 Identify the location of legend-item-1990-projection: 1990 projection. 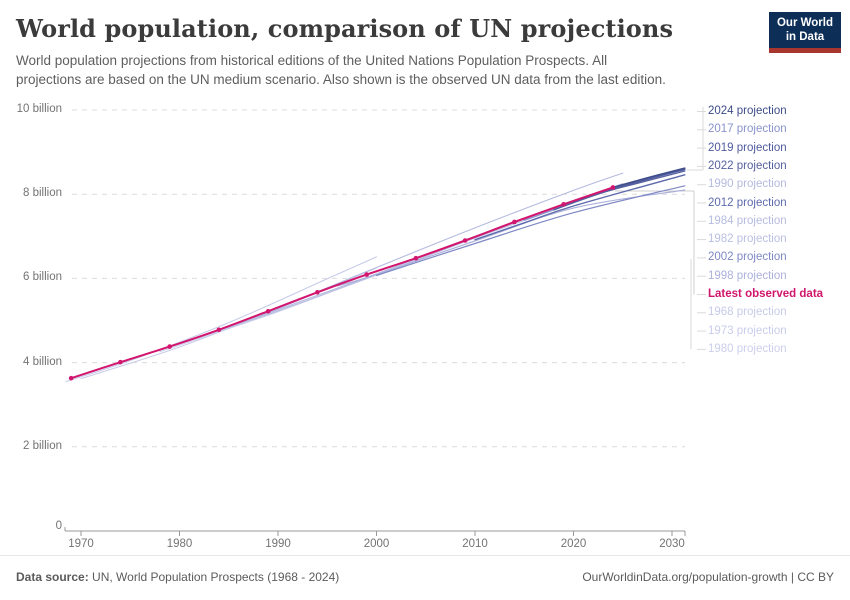
(747, 184).